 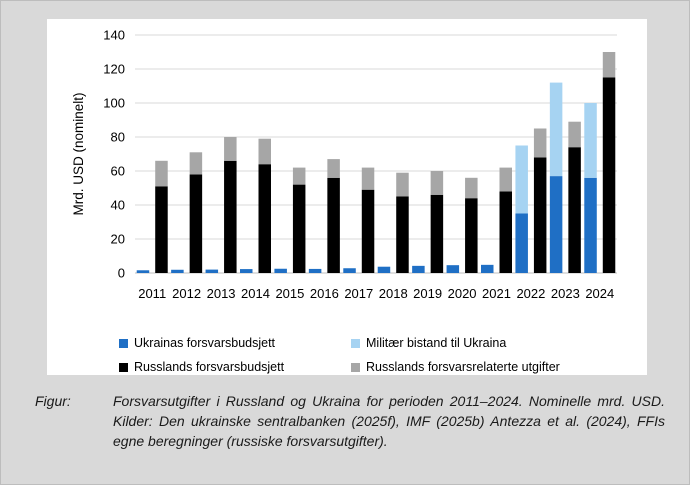 I want to click on y-tick-label: 140, so click(x=114, y=35).